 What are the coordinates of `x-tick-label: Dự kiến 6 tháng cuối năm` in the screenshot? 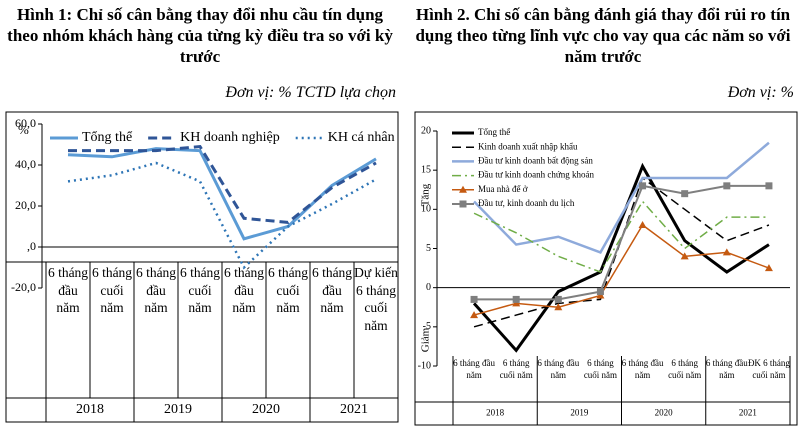 It's located at (376, 299).